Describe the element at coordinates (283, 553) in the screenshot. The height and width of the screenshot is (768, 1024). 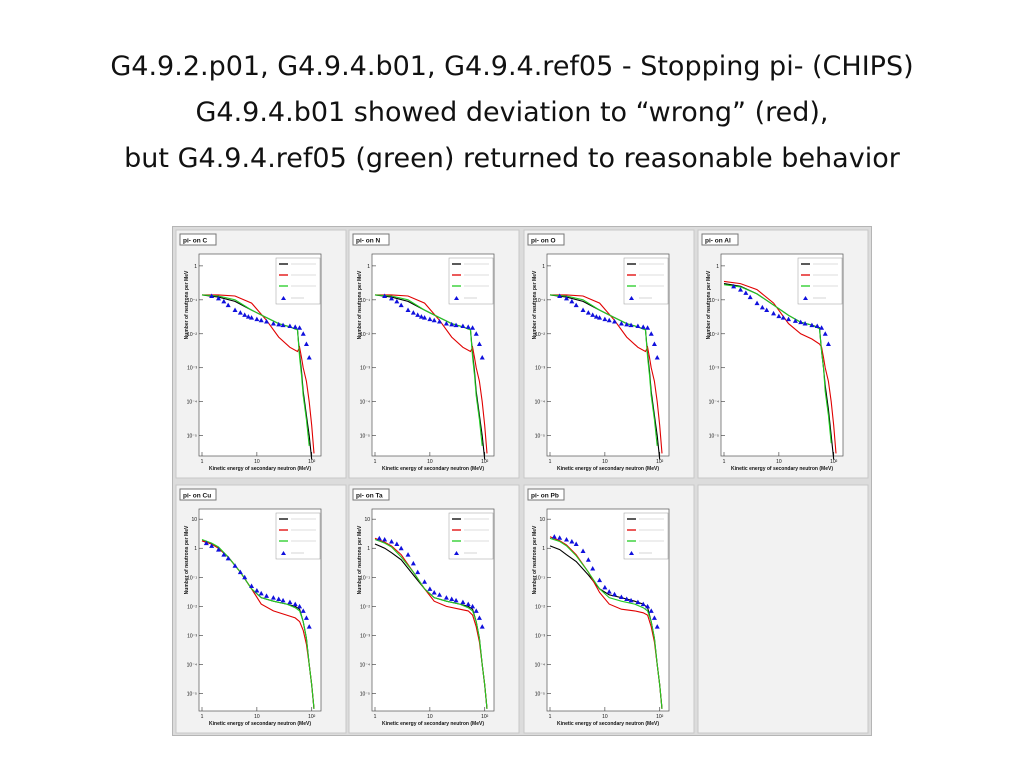
I see `legend-swatch-data` at that location.